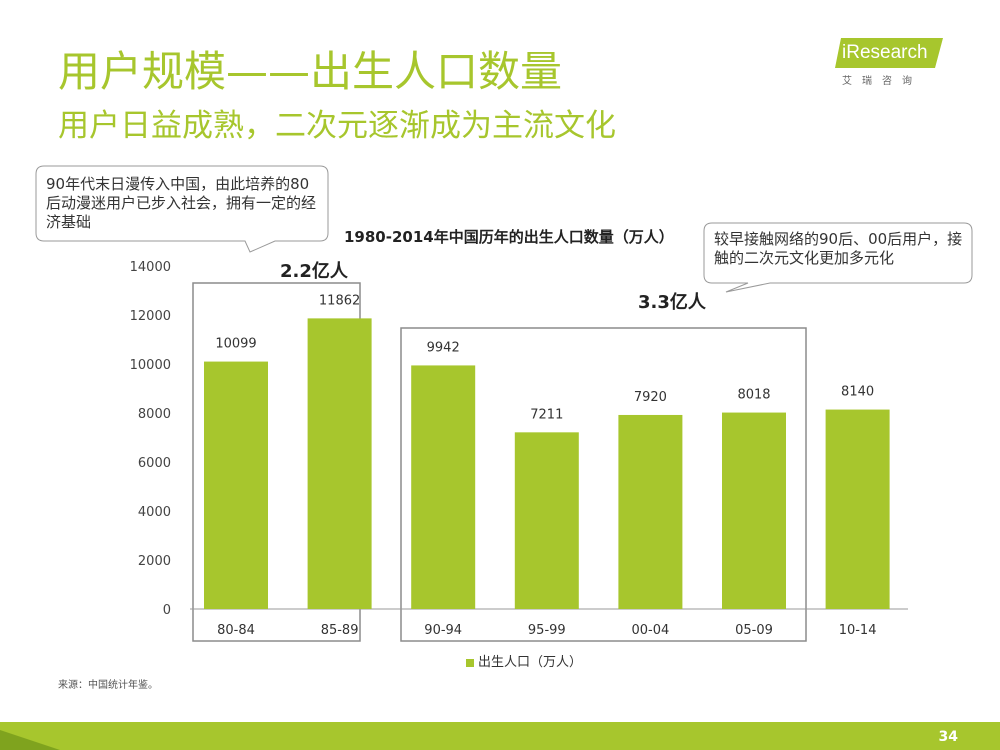  Describe the element at coordinates (530, 662) in the screenshot. I see `legend-label: 出生人口（万人）` at that location.